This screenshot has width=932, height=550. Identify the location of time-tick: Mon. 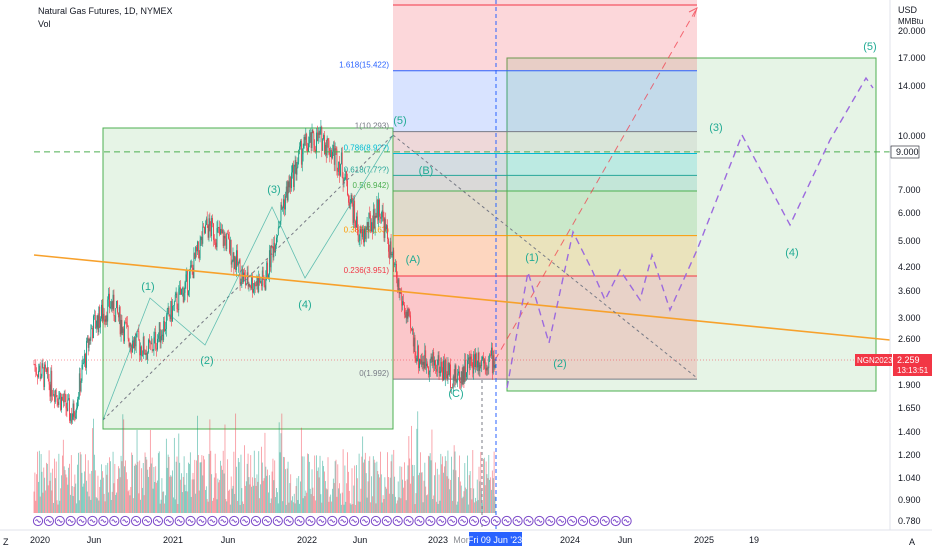
(462, 540).